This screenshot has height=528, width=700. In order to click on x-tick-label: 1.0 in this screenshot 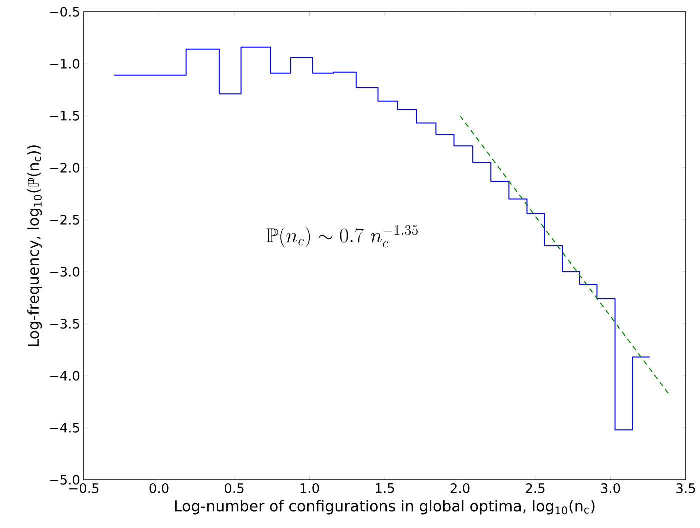, I will do `click(310, 489)`.